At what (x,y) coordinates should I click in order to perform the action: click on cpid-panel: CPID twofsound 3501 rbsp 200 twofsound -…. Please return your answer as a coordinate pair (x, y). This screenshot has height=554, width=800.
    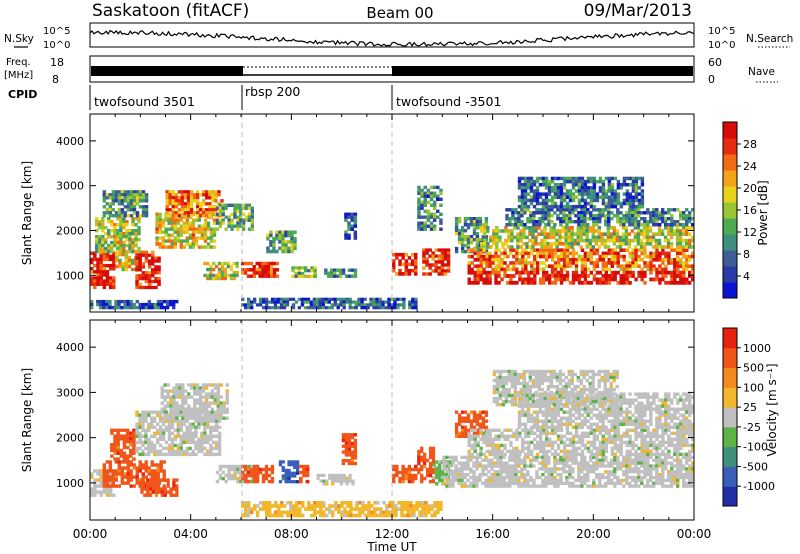
    Looking at the image, I should click on (254, 97).